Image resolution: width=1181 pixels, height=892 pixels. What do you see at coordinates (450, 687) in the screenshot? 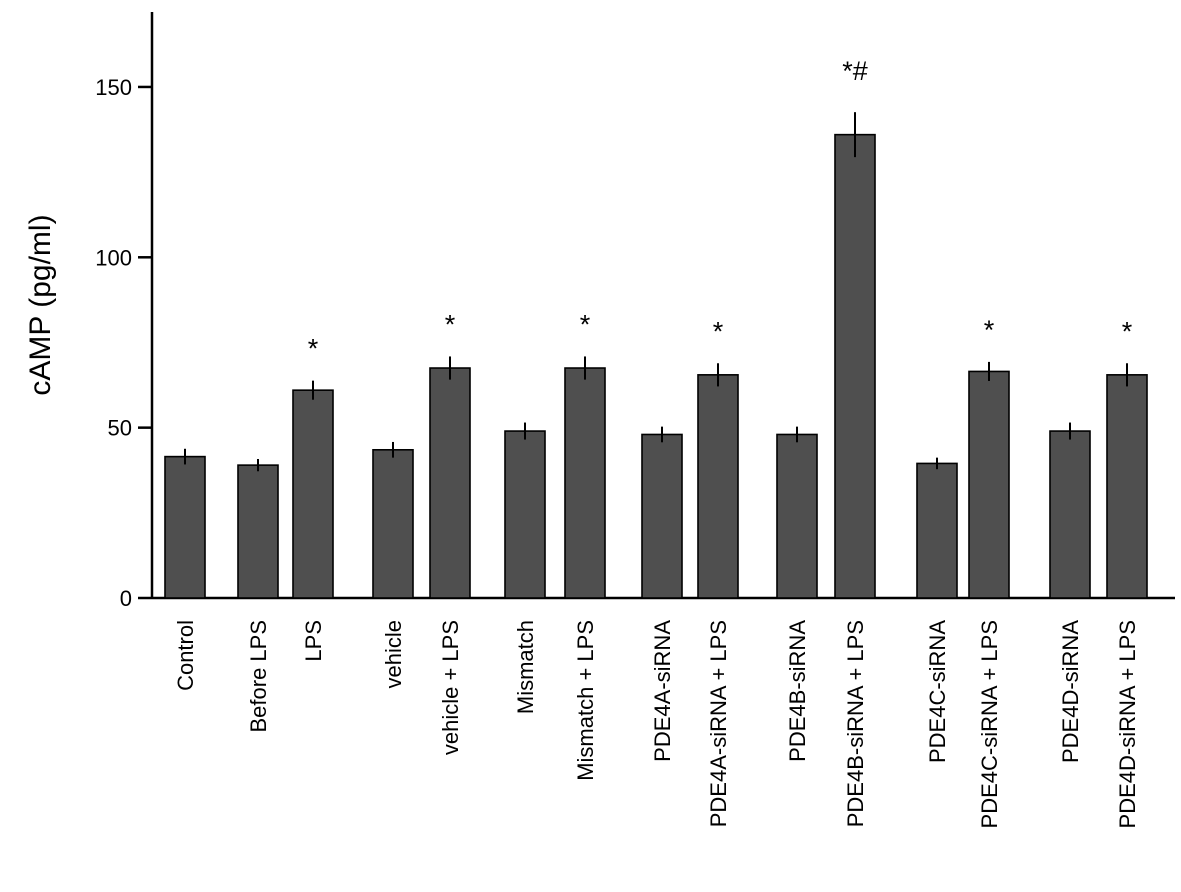
I see `category-label: vehicle + LPS` at bounding box center [450, 687].